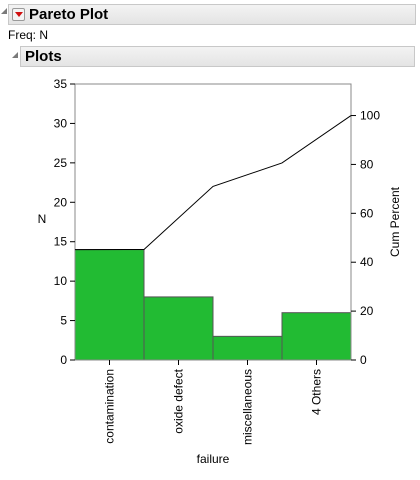  I want to click on y-axis-label: N, so click(42, 219).